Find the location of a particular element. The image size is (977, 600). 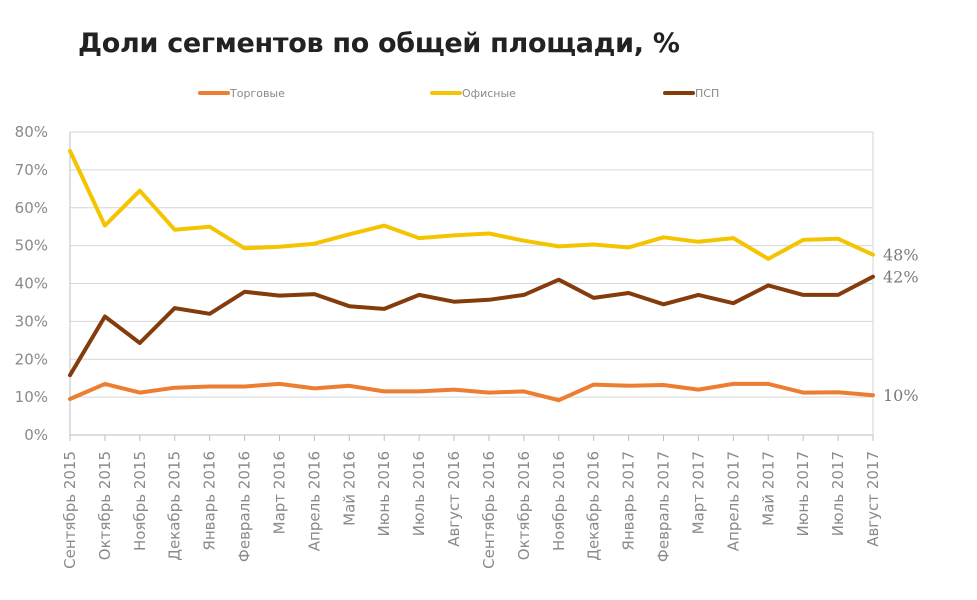

y-tick-label: 40% is located at coordinates (31, 284).